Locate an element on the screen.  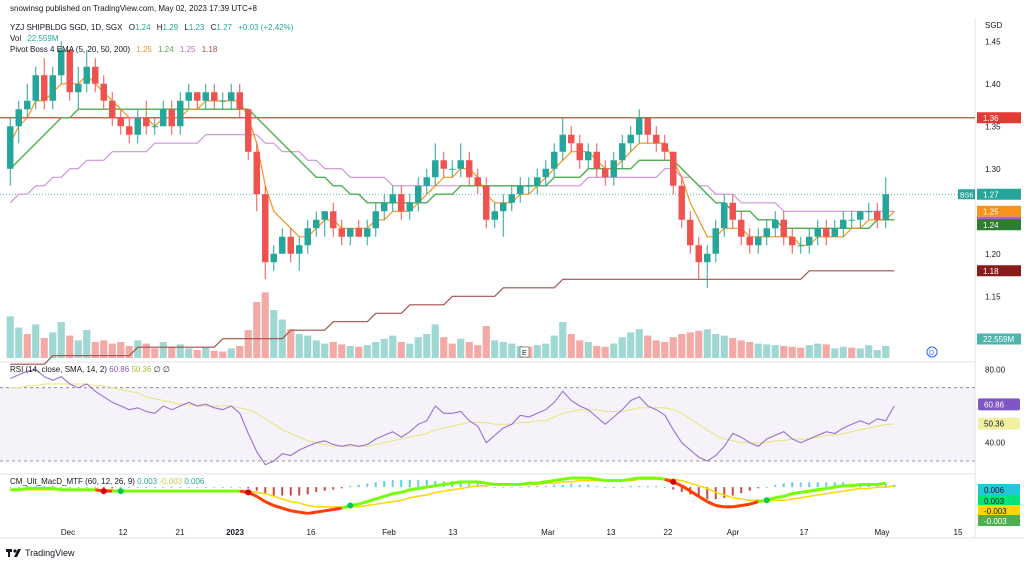
tradingview-logo-icon is located at coordinates (13, 553).